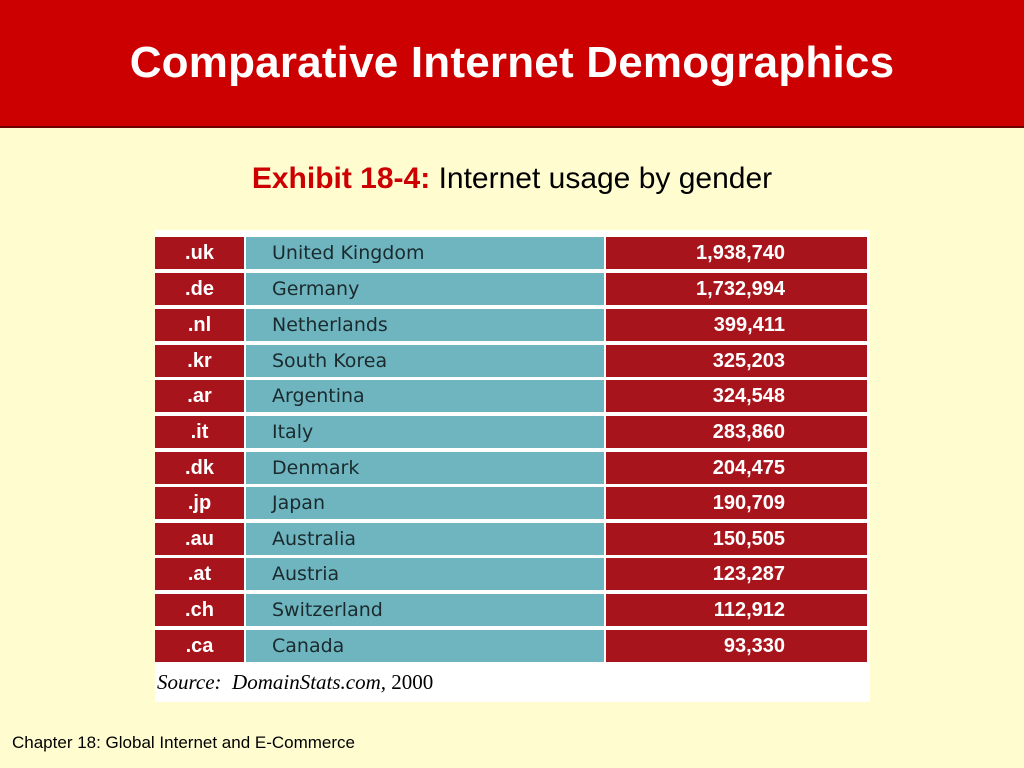 This screenshot has width=1024, height=768. What do you see at coordinates (200, 325) in the screenshot?
I see `domain-code-cell: .nl` at bounding box center [200, 325].